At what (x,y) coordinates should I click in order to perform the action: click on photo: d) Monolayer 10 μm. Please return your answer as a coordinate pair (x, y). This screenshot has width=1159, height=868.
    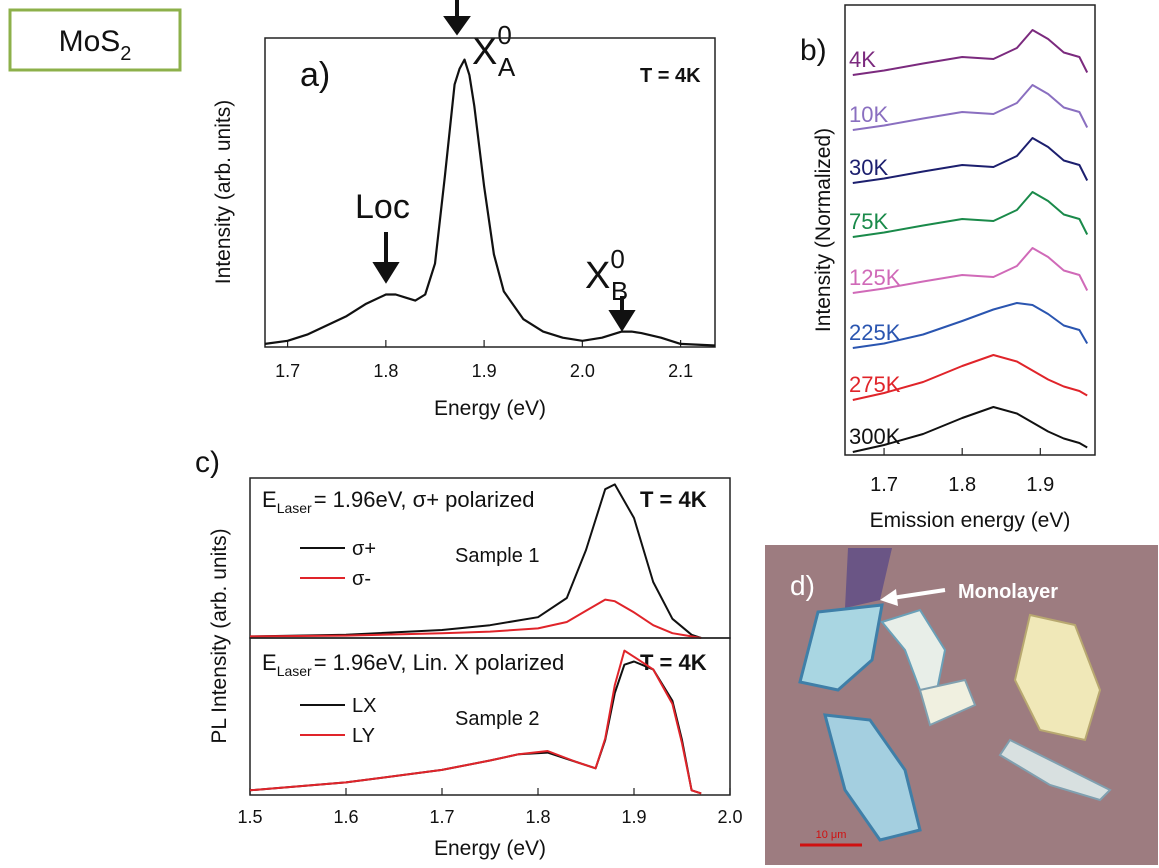
    Looking at the image, I should click on (961, 705).